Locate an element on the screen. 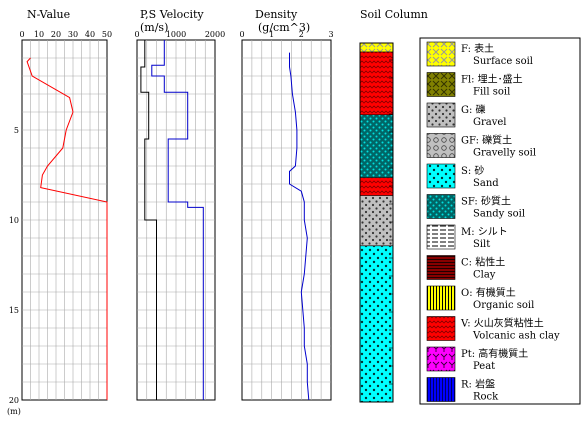 Image resolution: width=586 pixels, height=424 pixels. legend-label: M: シルト is located at coordinates (484, 232).